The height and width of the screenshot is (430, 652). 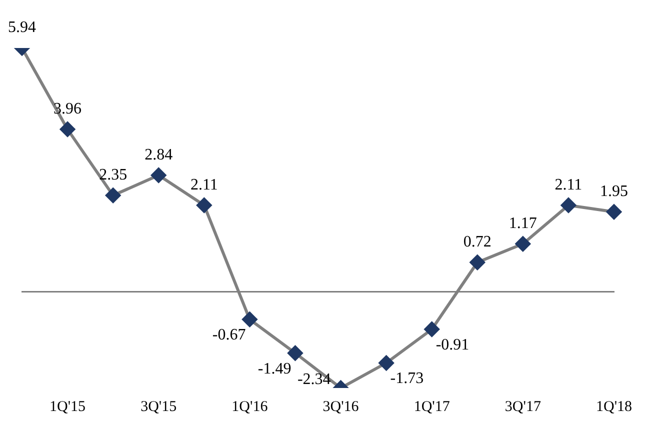 What do you see at coordinates (229, 335) in the screenshot?
I see `data-label: -0.67` at bounding box center [229, 335].